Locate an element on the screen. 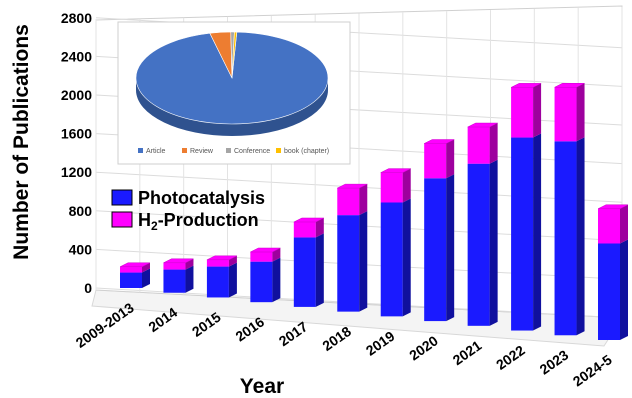 Image resolution: width=632 pixels, height=398 pixels. y-axis-ticks: 0 400 800 1200 1600 2000 2400 2800 is located at coordinates (76, 153).